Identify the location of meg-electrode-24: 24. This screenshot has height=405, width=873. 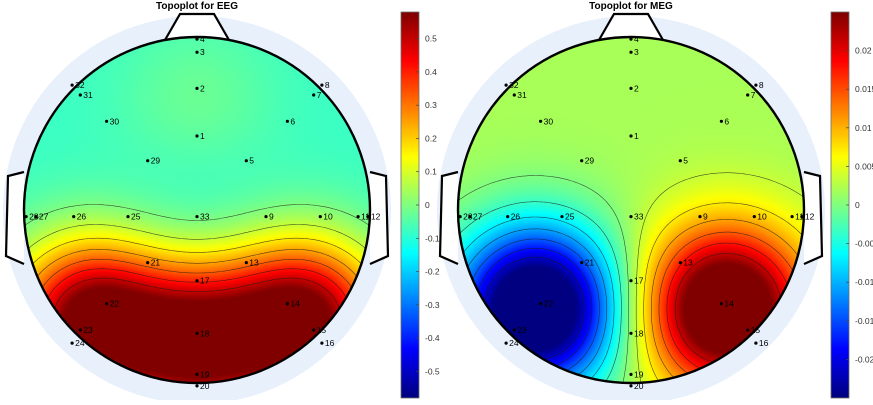
(511, 343).